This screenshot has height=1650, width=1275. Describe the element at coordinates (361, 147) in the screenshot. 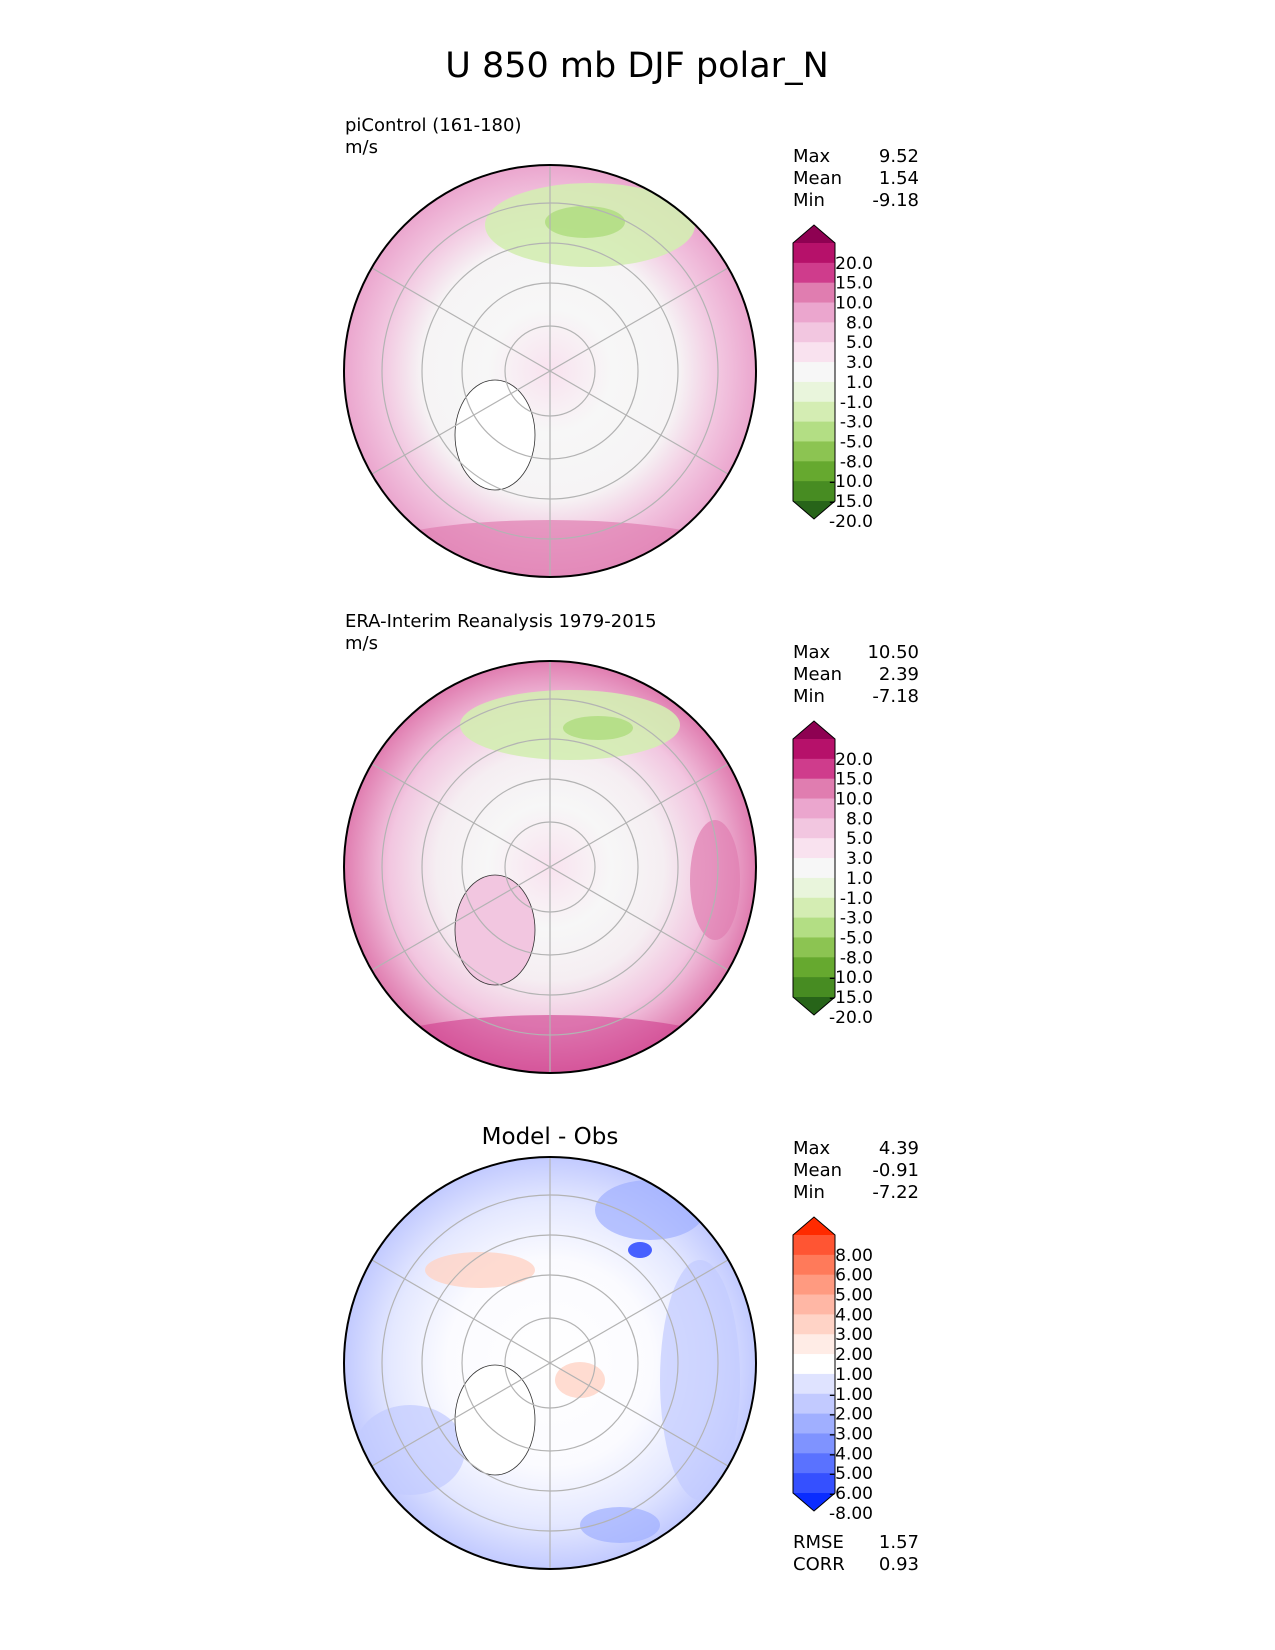

I see `panel-model-units: m/s` at that location.